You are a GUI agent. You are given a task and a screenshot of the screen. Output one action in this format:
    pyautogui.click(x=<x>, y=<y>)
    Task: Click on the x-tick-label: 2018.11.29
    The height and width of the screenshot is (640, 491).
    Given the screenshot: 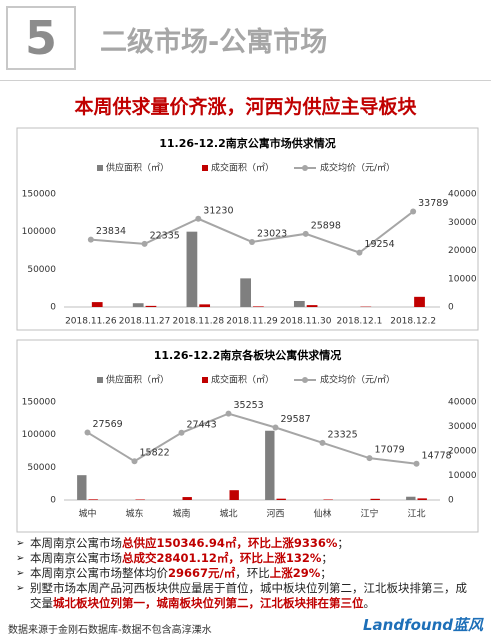 What is the action you would take?
    pyautogui.click(x=252, y=322)
    